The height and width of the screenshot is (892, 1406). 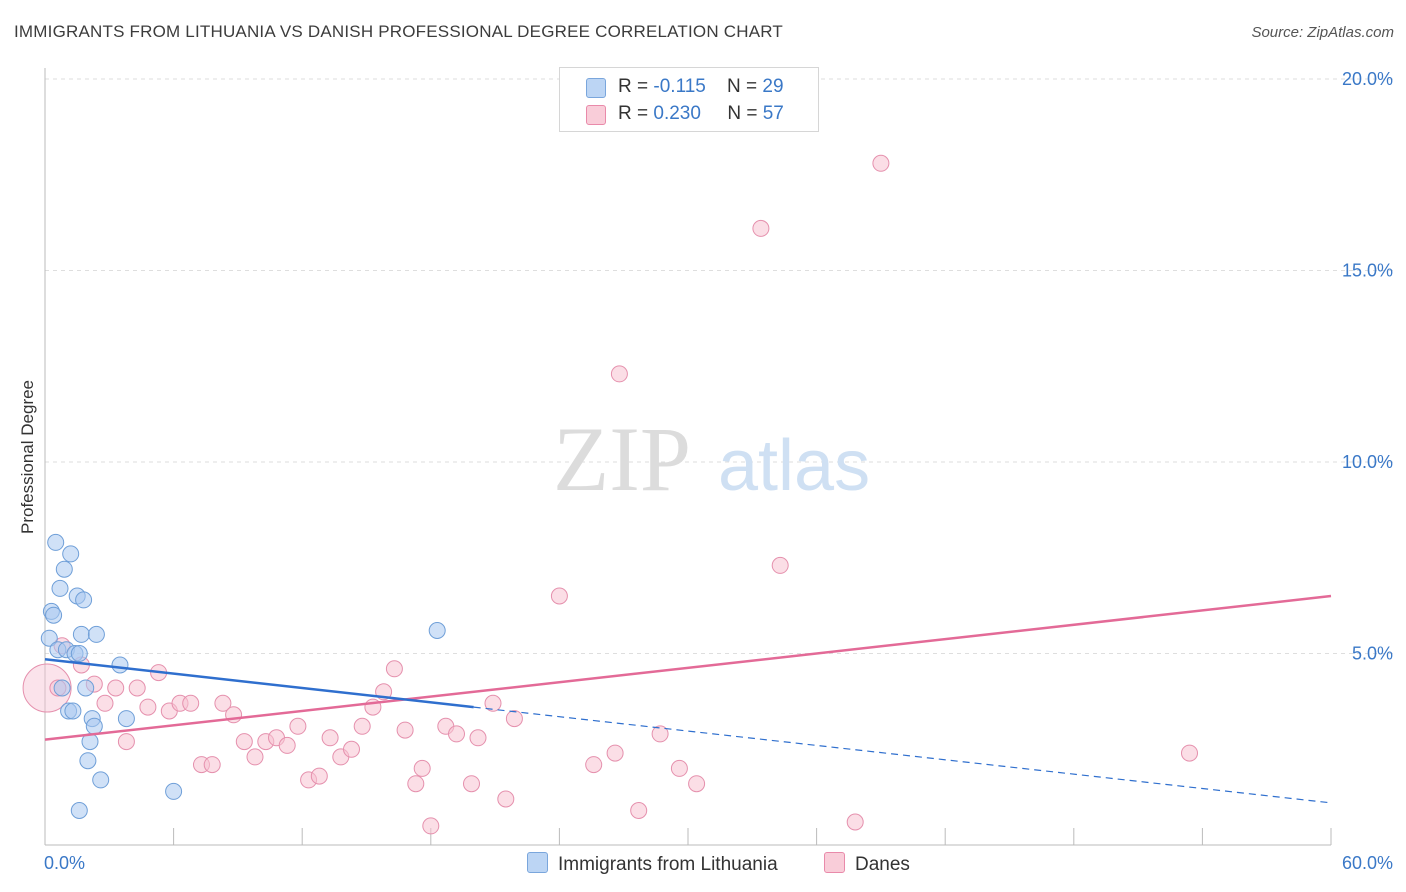 I want to click on bottom-legend-danes: Danes, so click(x=867, y=864).